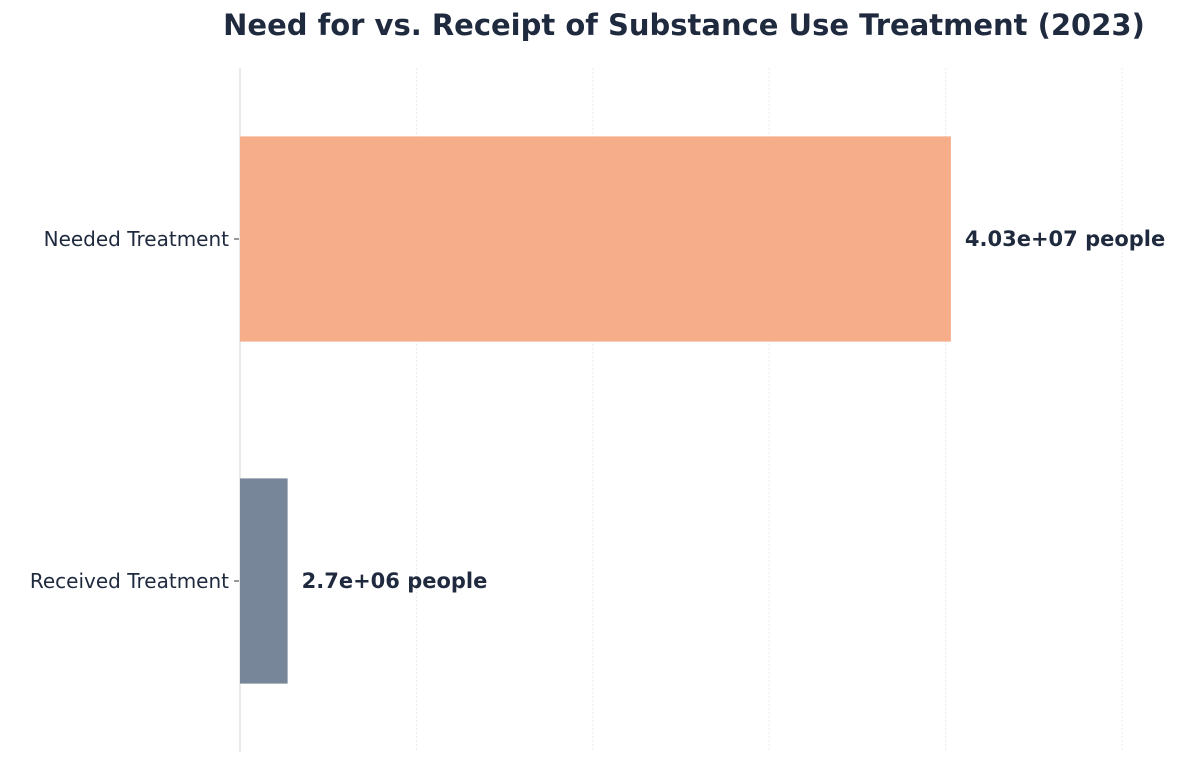  Describe the element at coordinates (1065, 239) in the screenshot. I see `data-label: 4.03e+07 people` at that location.